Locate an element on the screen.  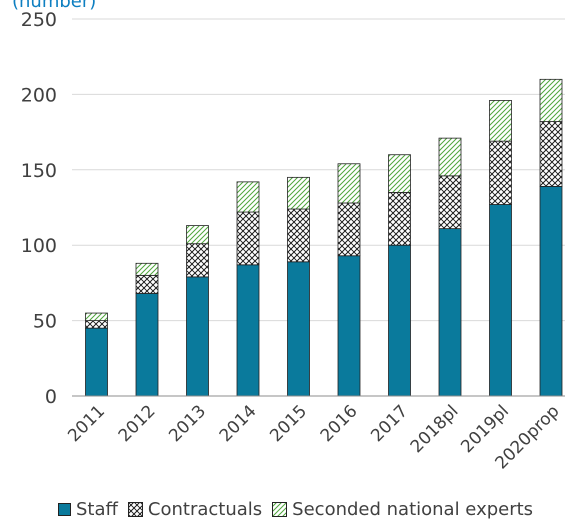
y-tick-label: 50 is located at coordinates (45, 322).